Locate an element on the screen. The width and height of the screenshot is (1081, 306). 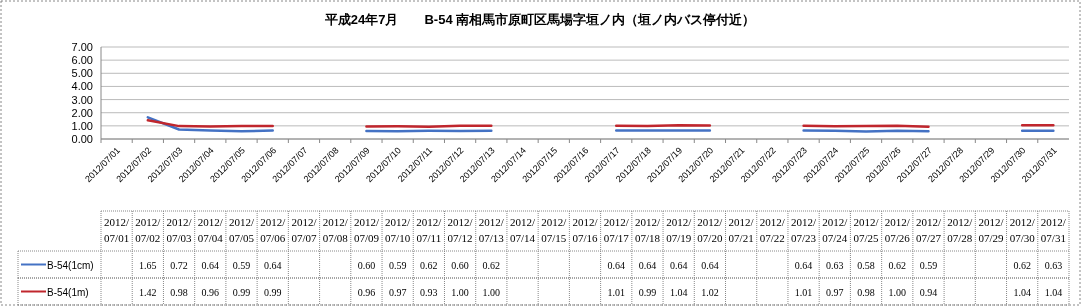
legend-label: B-54(1m) is located at coordinates (68, 292).